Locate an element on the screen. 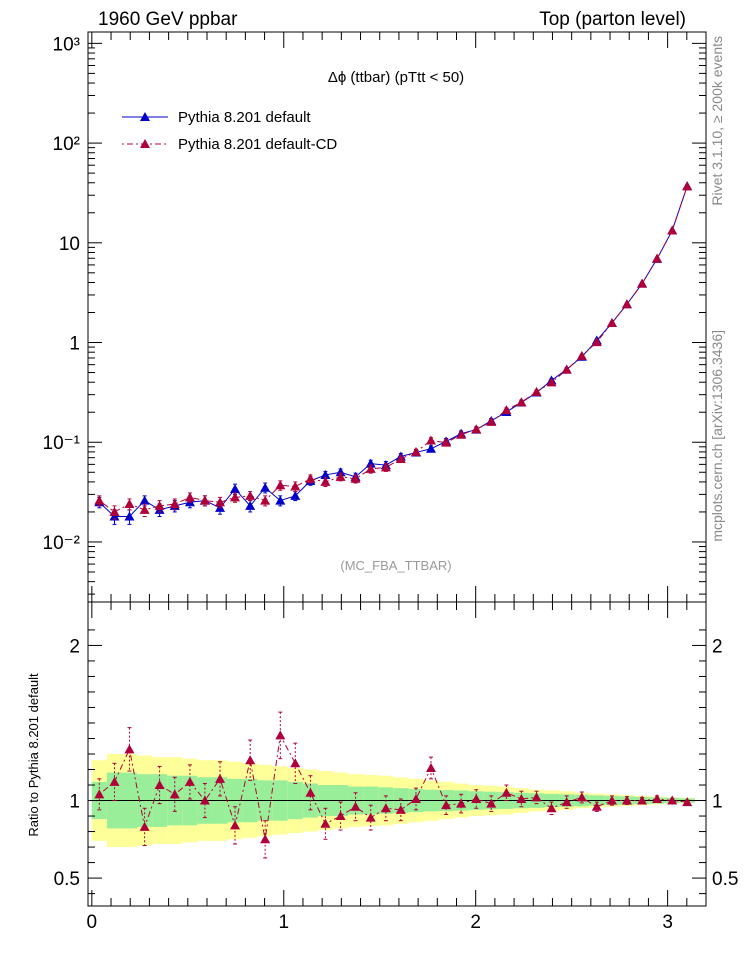 This screenshot has width=746, height=972. plot-title: Δϕ (ttbar) (pTtt < 50) is located at coordinates (396, 77).